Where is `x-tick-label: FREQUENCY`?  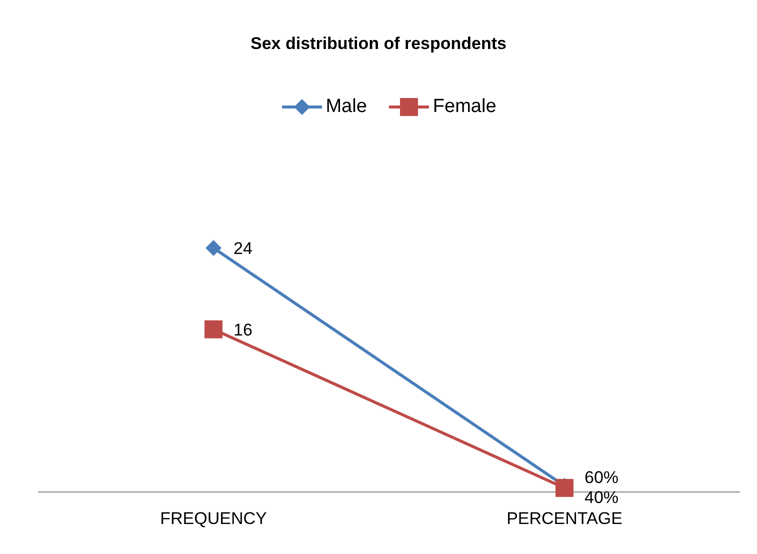 x-tick-label: FREQUENCY is located at coordinates (213, 518).